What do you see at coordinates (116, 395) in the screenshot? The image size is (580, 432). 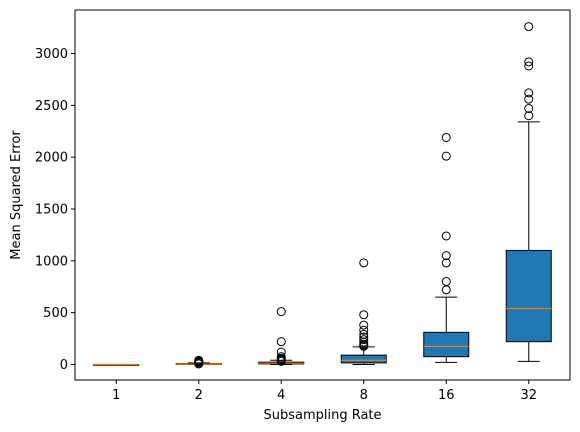 I see `x-tick-label: 1` at bounding box center [116, 395].